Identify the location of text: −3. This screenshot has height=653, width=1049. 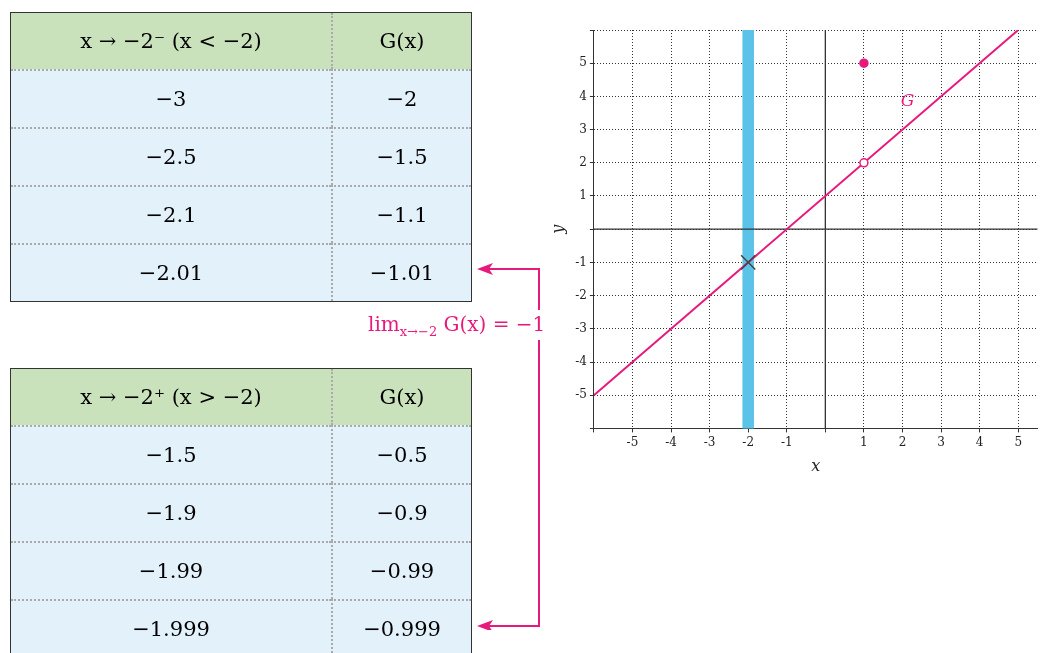
(171, 98).